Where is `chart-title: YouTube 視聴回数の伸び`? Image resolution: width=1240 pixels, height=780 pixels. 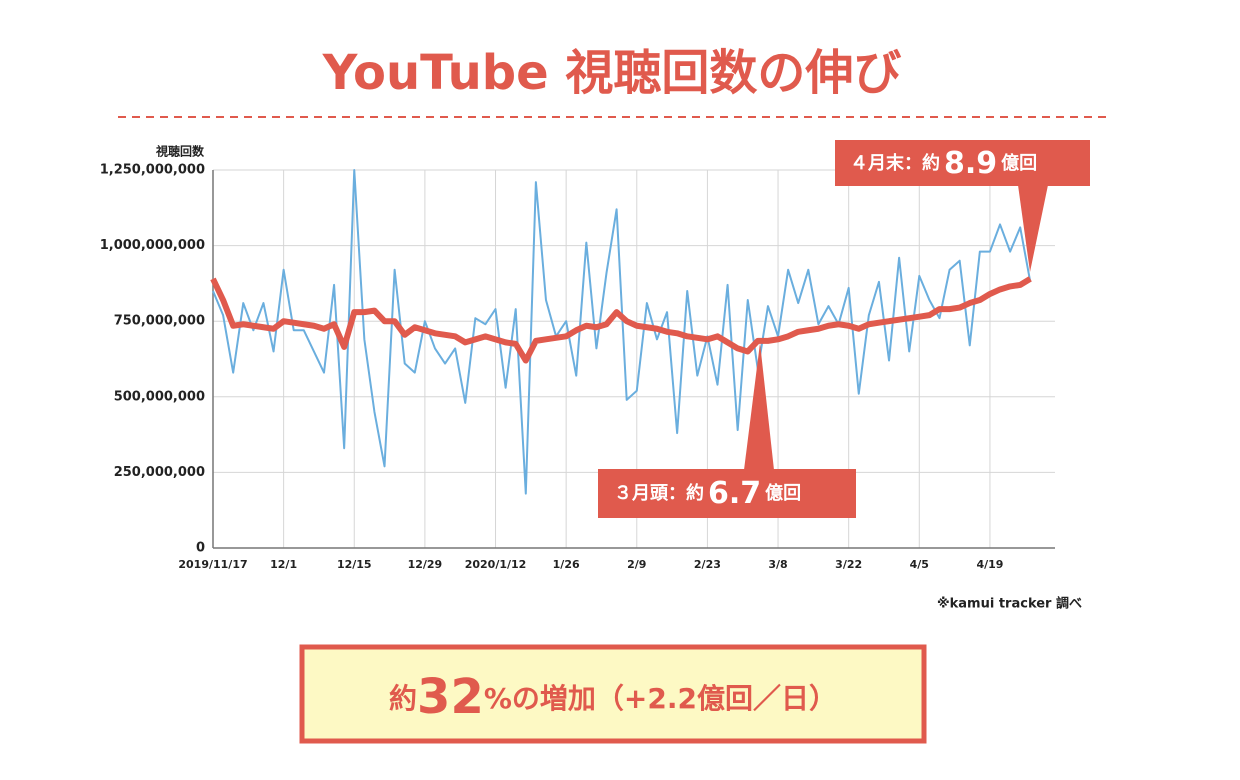 chart-title: YouTube 視聴回数の伸び is located at coordinates (612, 73).